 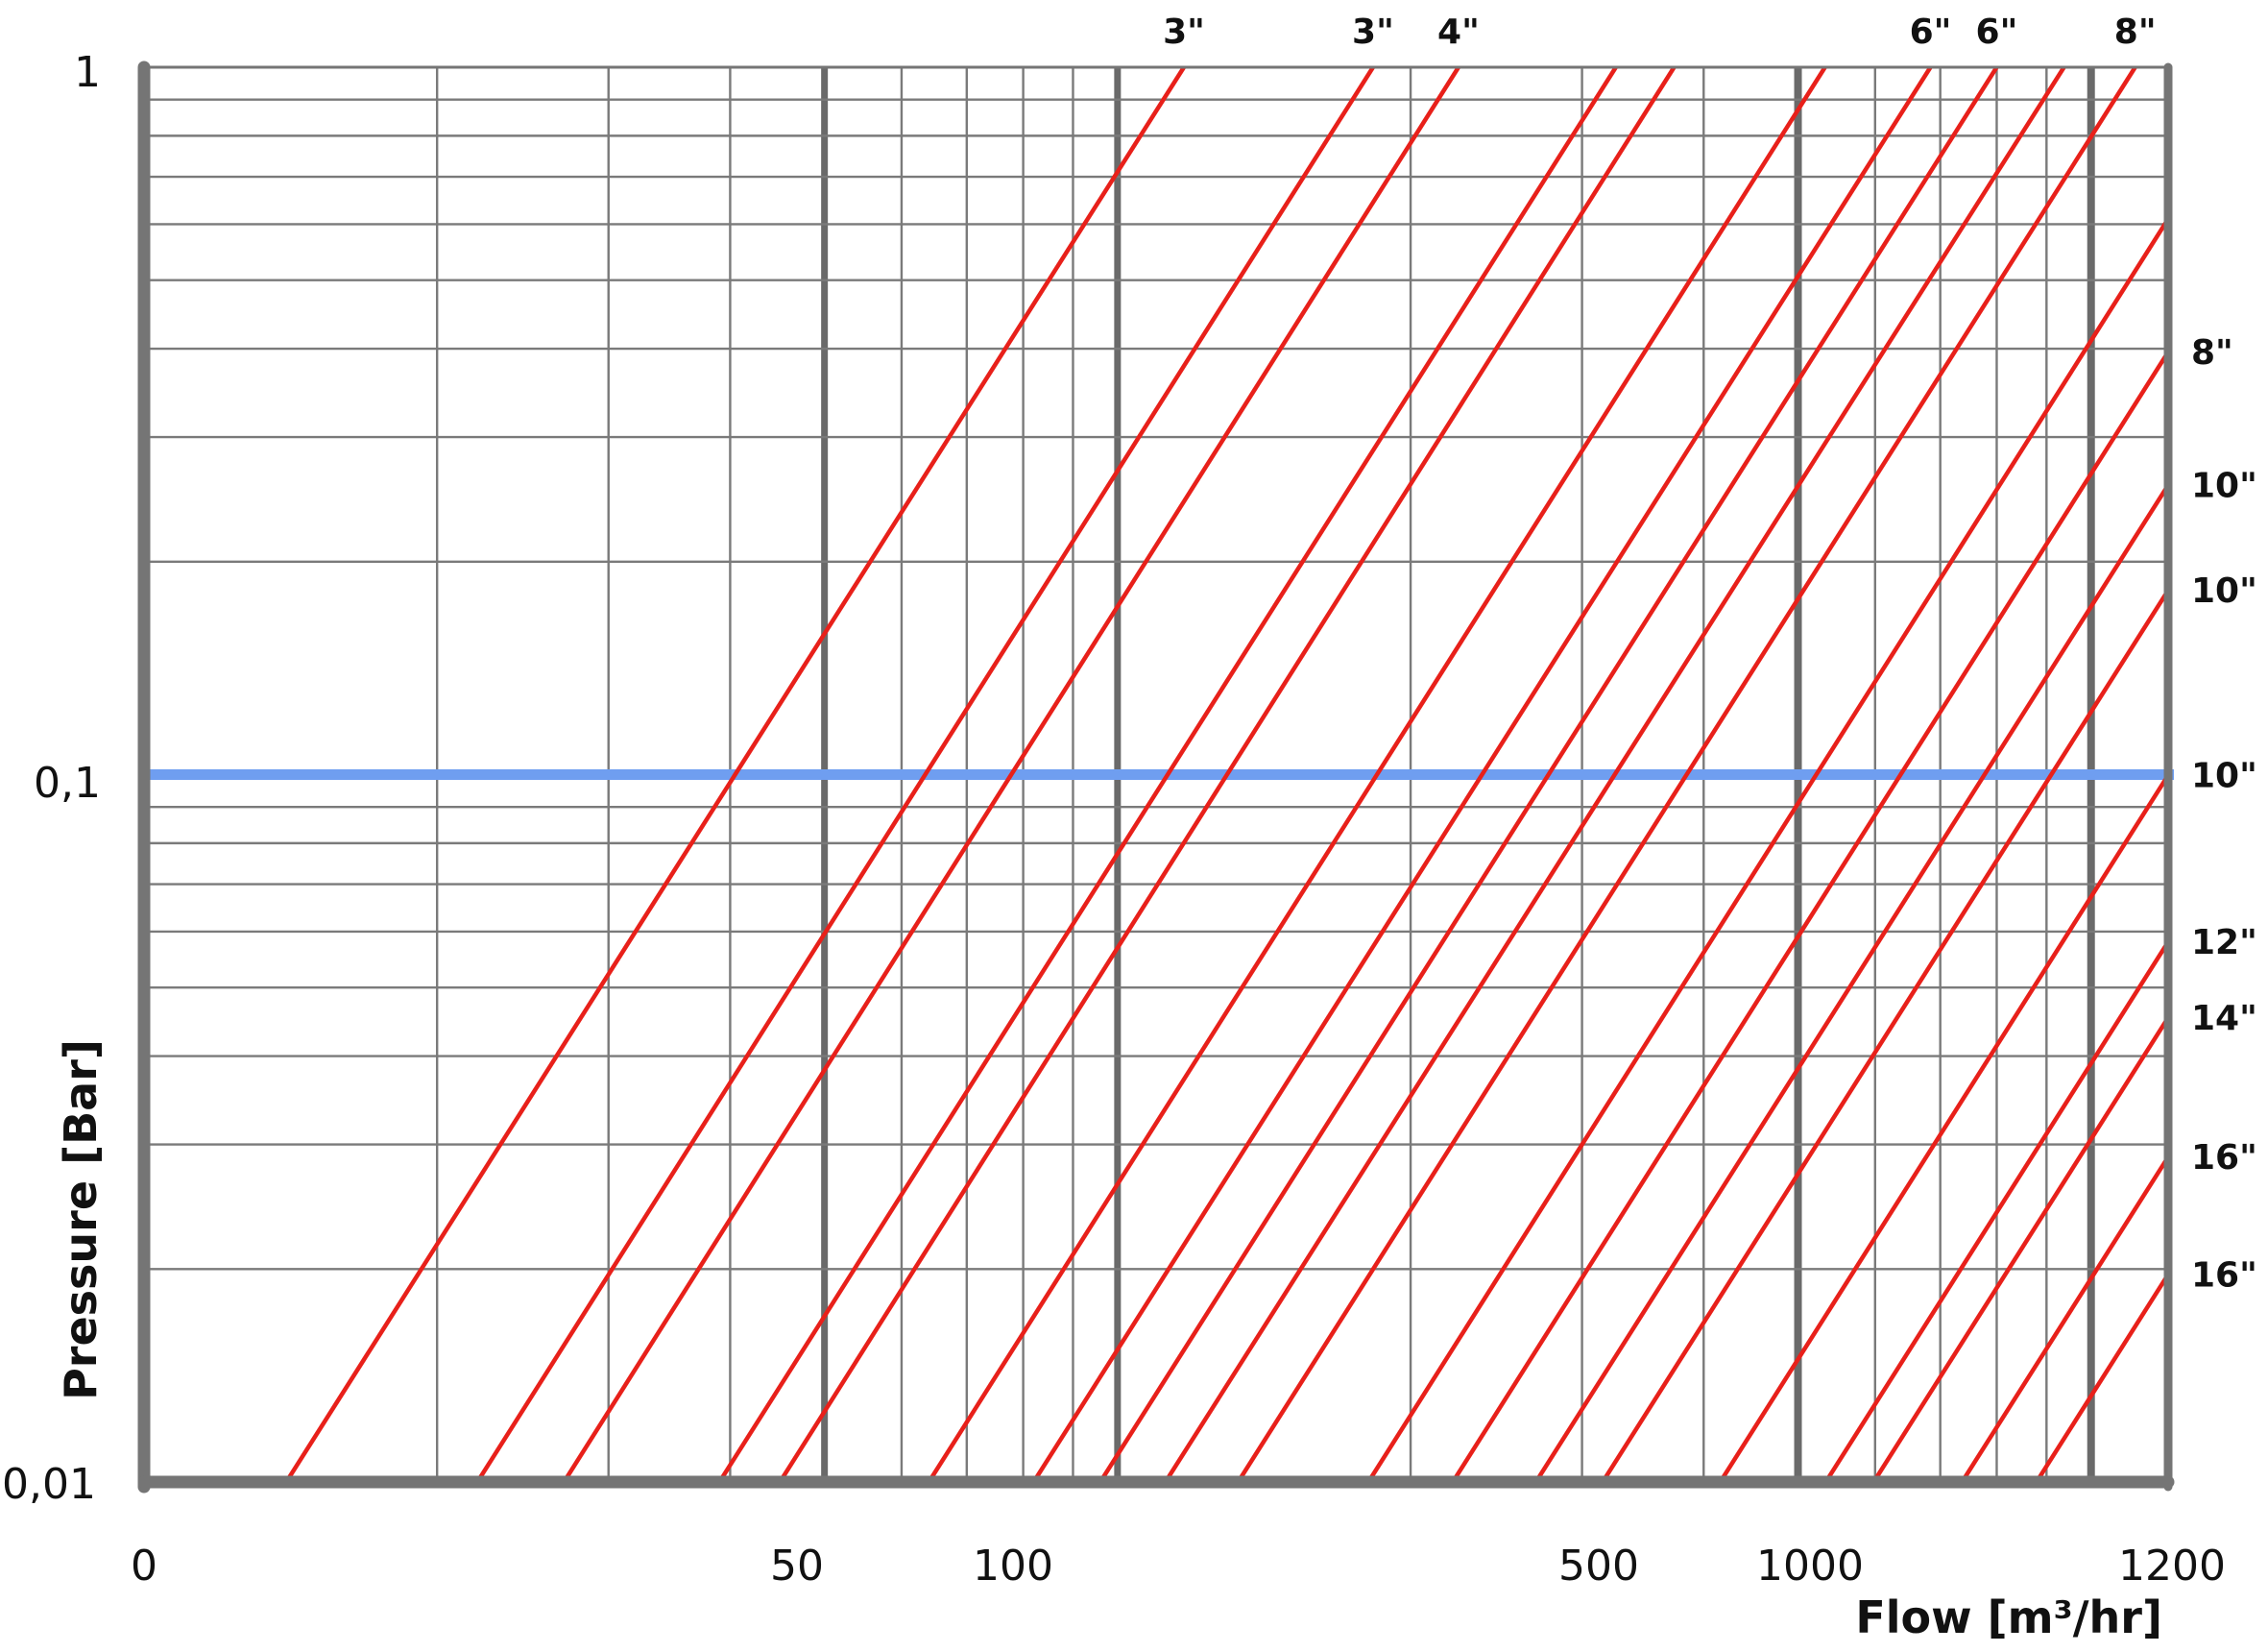 I want to click on y-tick-1: 1, so click(x=87, y=72).